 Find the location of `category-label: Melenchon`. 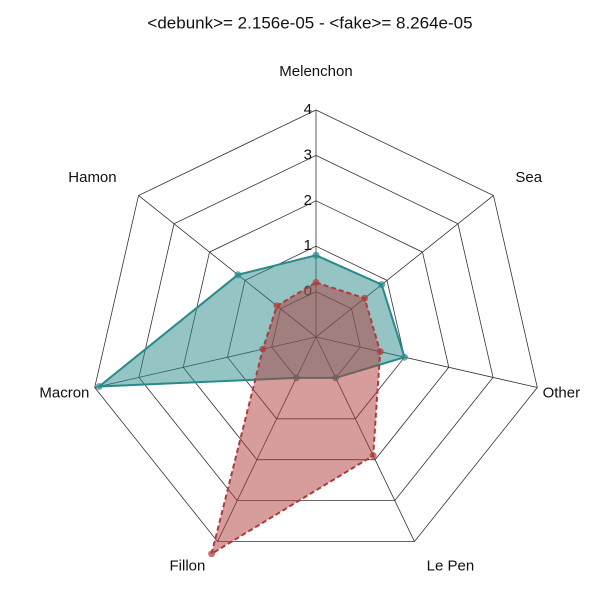

category-label: Melenchon is located at coordinates (315, 71).